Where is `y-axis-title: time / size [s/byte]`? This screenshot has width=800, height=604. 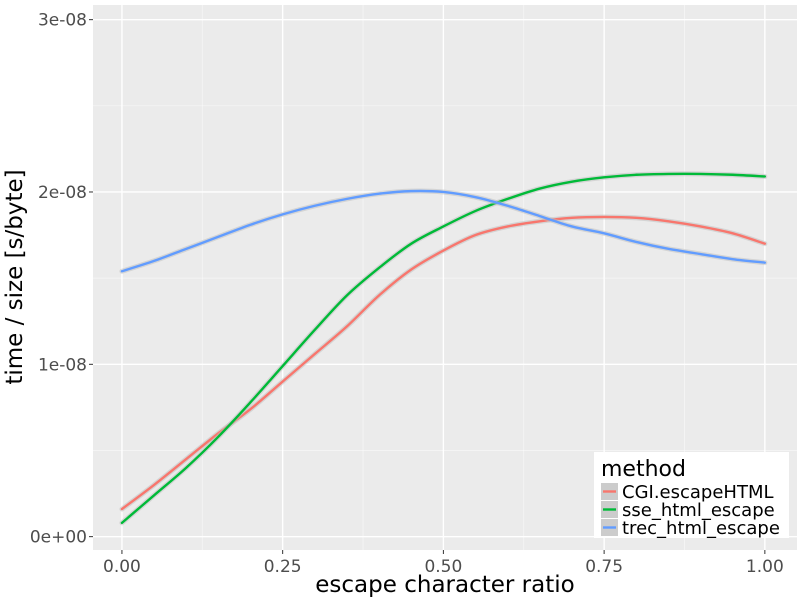
y-axis-title: time / size [s/byte] is located at coordinates (15, 276).